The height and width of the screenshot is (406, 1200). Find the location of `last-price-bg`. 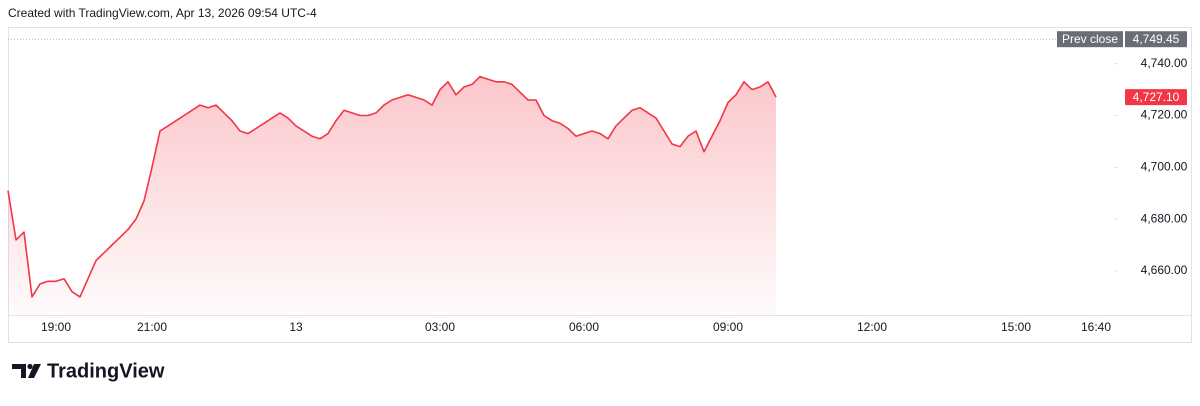

last-price-bg is located at coordinates (1156, 97).